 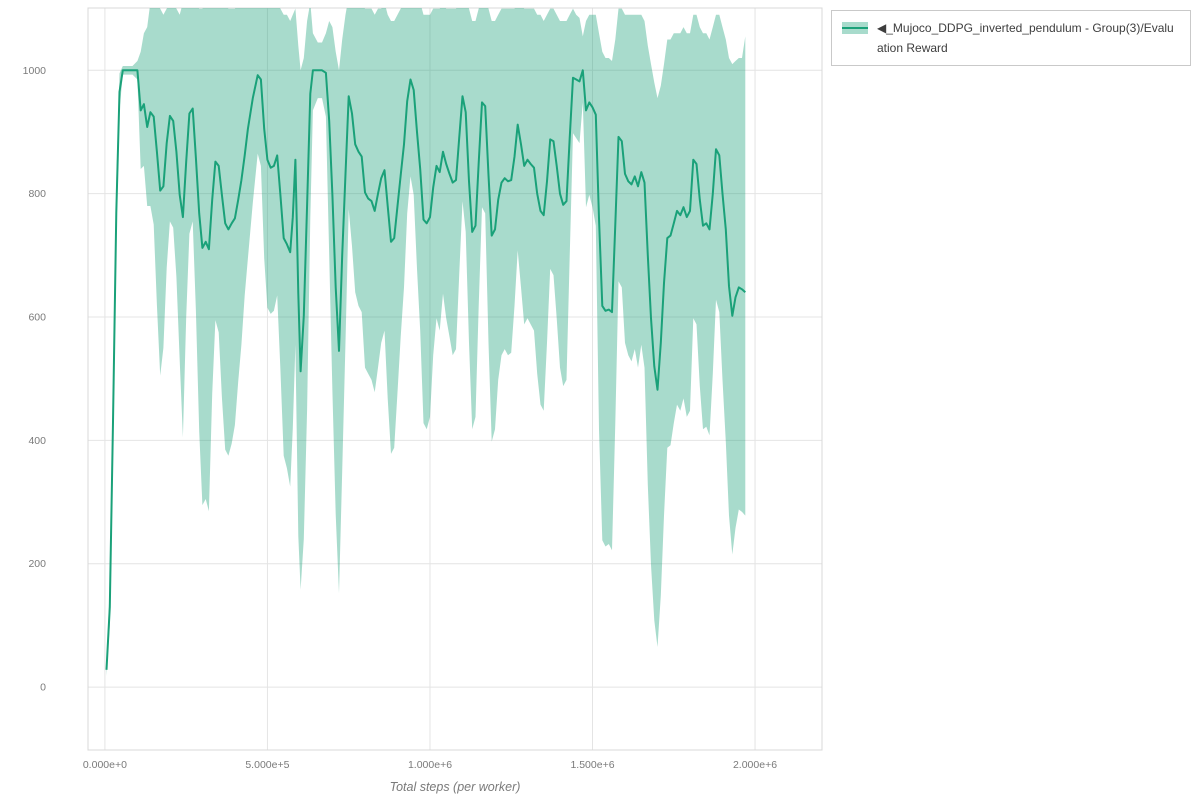 I want to click on x-tick-label: 2.000e+6, so click(x=755, y=765).